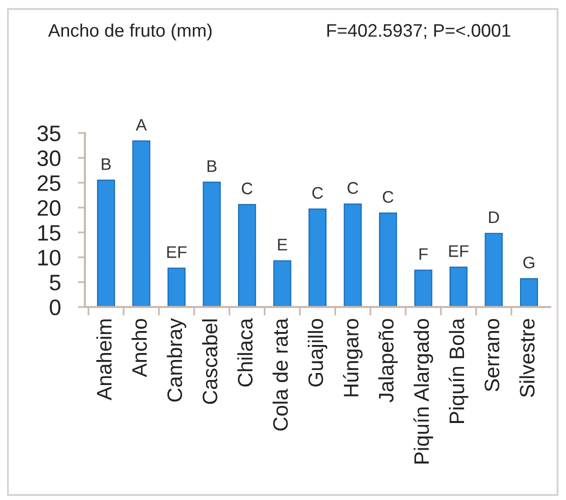  Describe the element at coordinates (104, 359) in the screenshot. I see `x-tick-label: Anaheim` at that location.